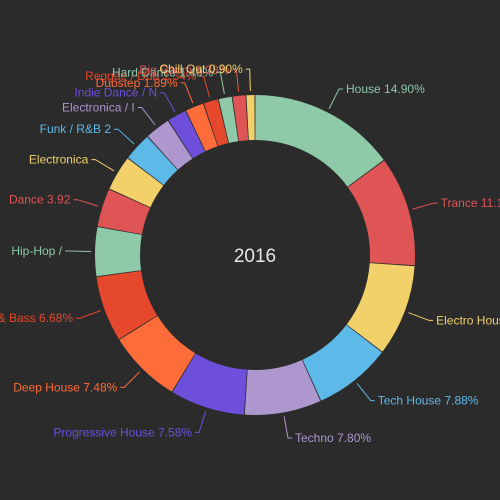 The height and width of the screenshot is (500, 500). I want to click on slice-big-room, so click(240, 118).